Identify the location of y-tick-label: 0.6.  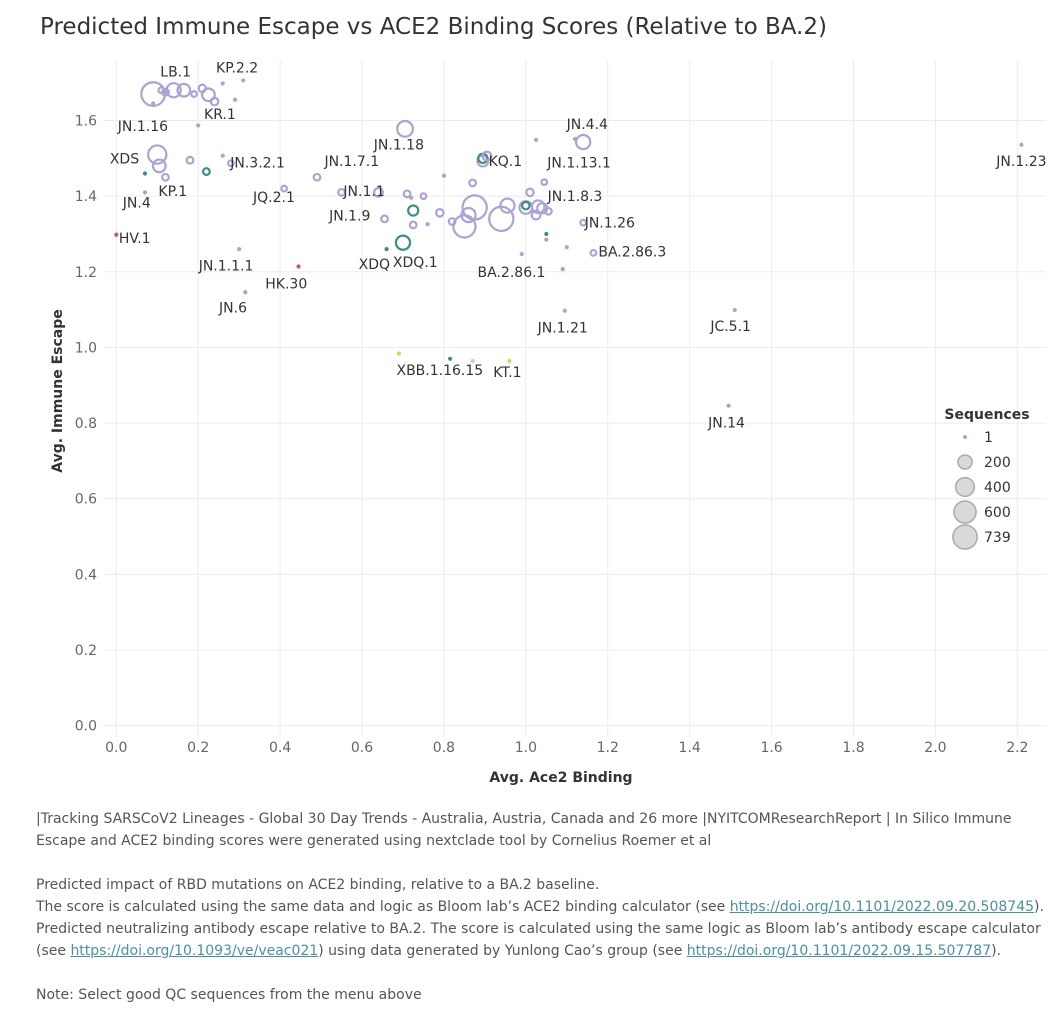
(86, 500).